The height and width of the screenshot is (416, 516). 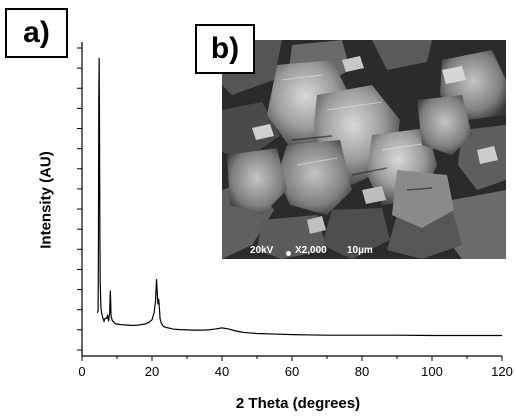 I want to click on sem-magnification: X2,000, so click(x=311, y=250).